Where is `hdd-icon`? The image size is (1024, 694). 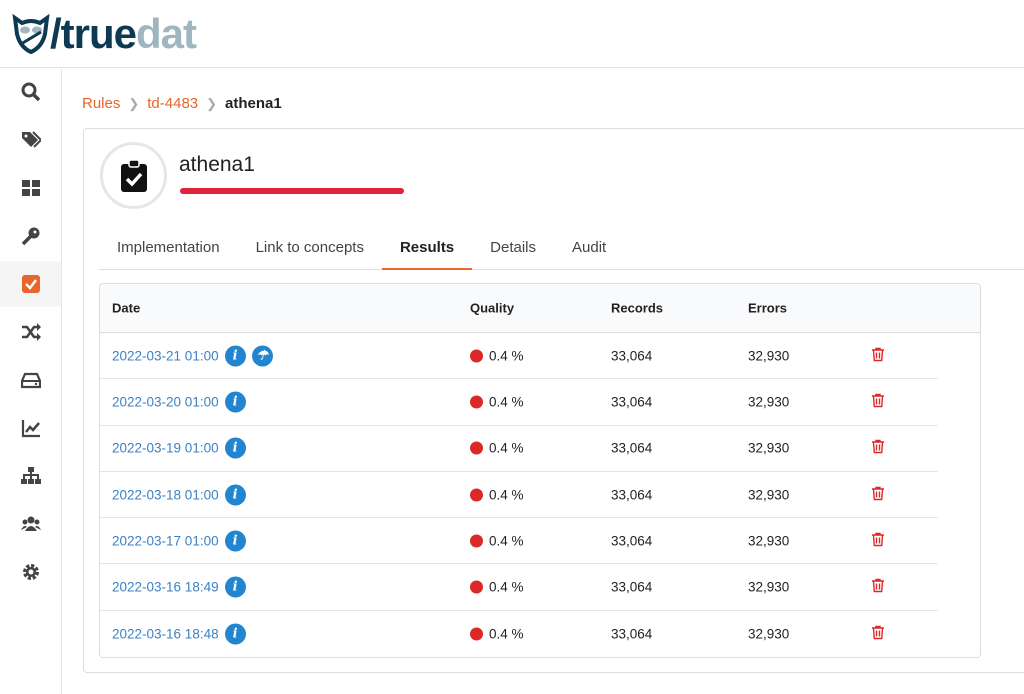 hdd-icon is located at coordinates (30, 380).